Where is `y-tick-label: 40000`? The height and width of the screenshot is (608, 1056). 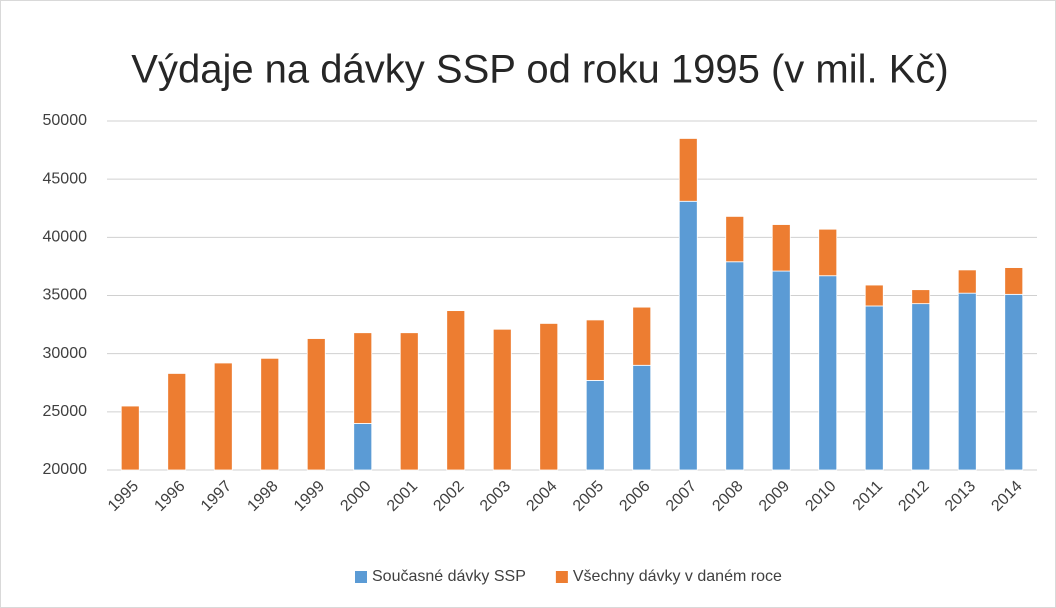
y-tick-label: 40000 is located at coordinates (65, 237).